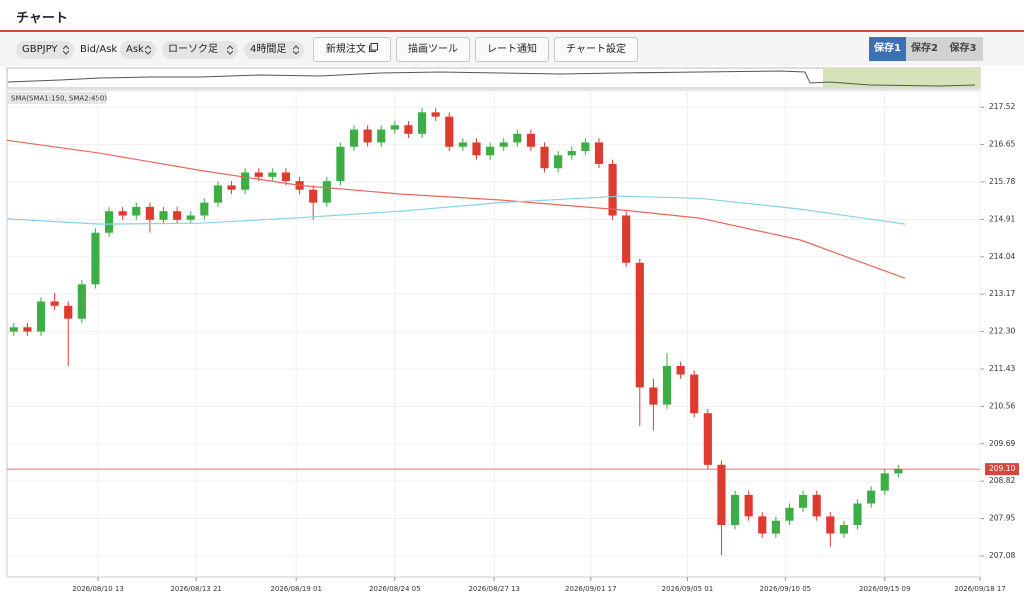  What do you see at coordinates (456, 210) in the screenshot?
I see `sma-line` at bounding box center [456, 210].